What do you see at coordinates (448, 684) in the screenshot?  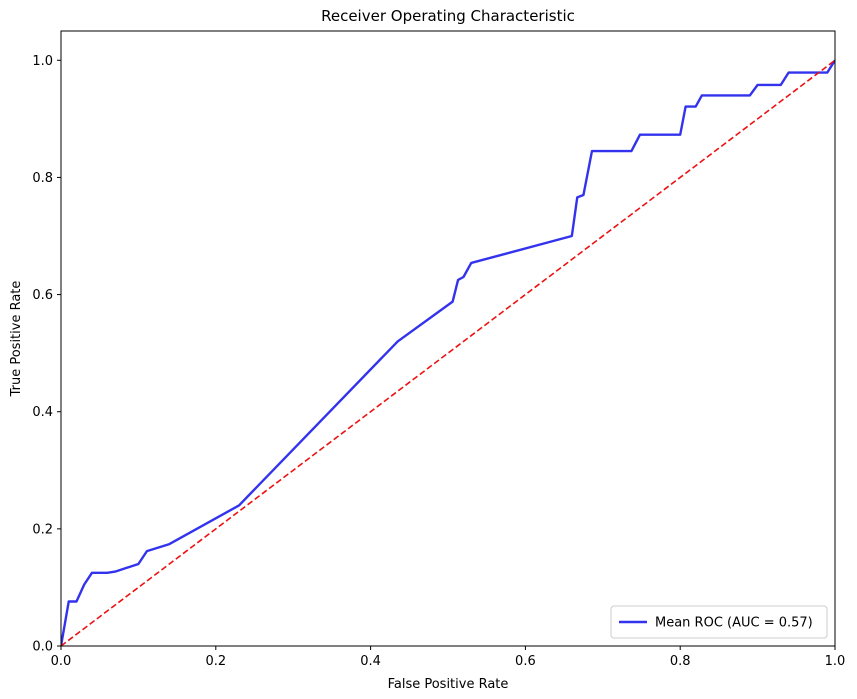 I see `x-axis-label: False Positive Rate` at bounding box center [448, 684].